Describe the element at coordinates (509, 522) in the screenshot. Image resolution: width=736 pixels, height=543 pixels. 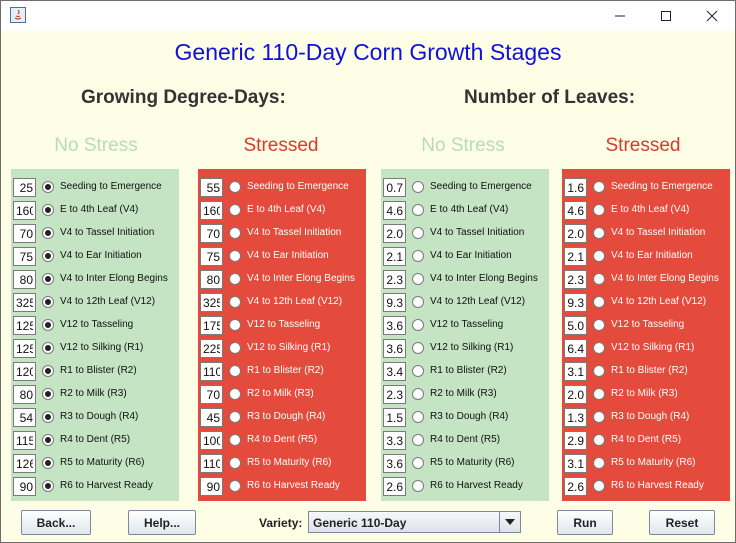
I see `dropdown-arrow-icon` at that location.